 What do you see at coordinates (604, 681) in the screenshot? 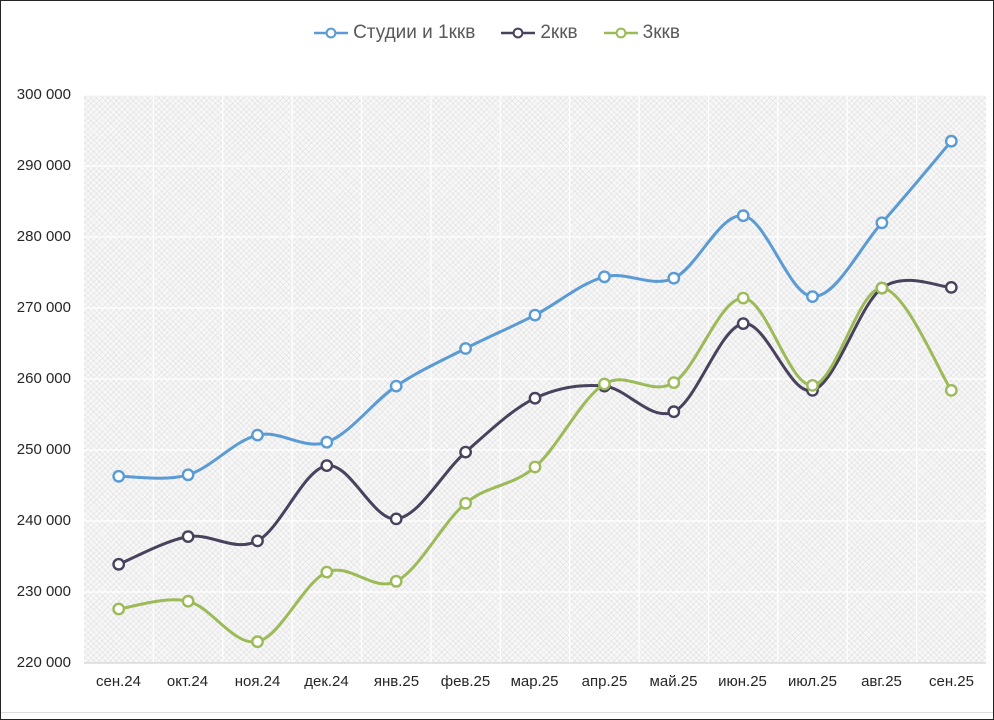
I see `x-tick-label: апр.25` at bounding box center [604, 681].